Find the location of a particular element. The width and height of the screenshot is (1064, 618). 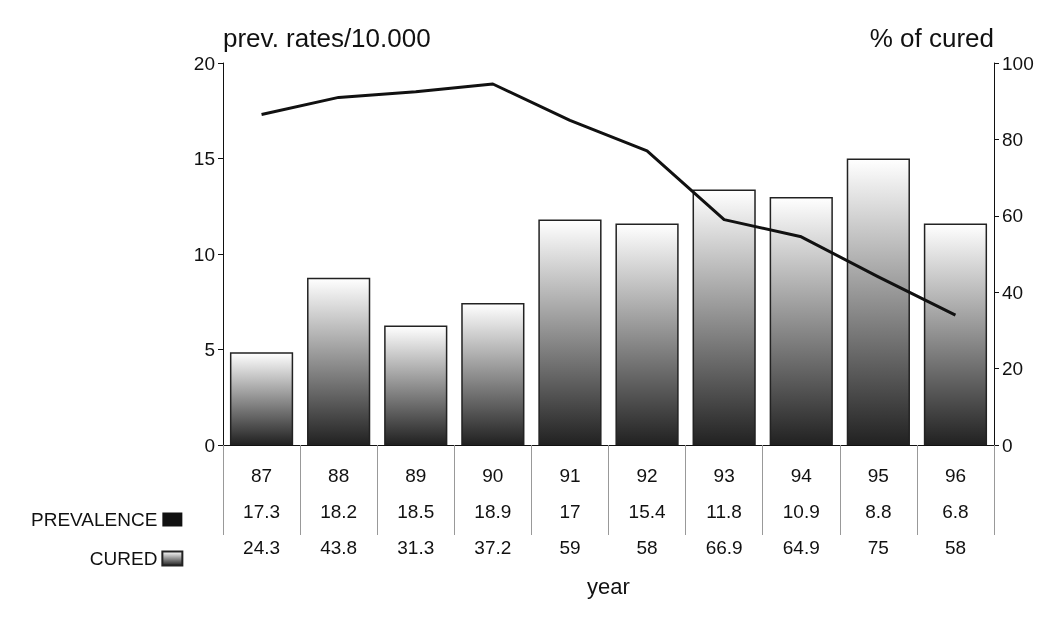

data-label: 43.8 is located at coordinates (339, 547).